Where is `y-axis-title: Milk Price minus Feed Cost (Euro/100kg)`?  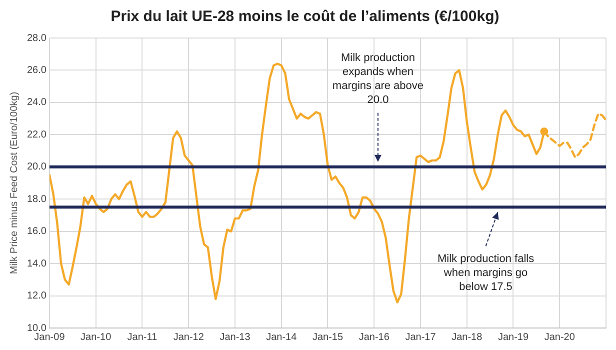 y-axis-title: Milk Price minus Feed Cost (Euro/100kg) is located at coordinates (14, 183).